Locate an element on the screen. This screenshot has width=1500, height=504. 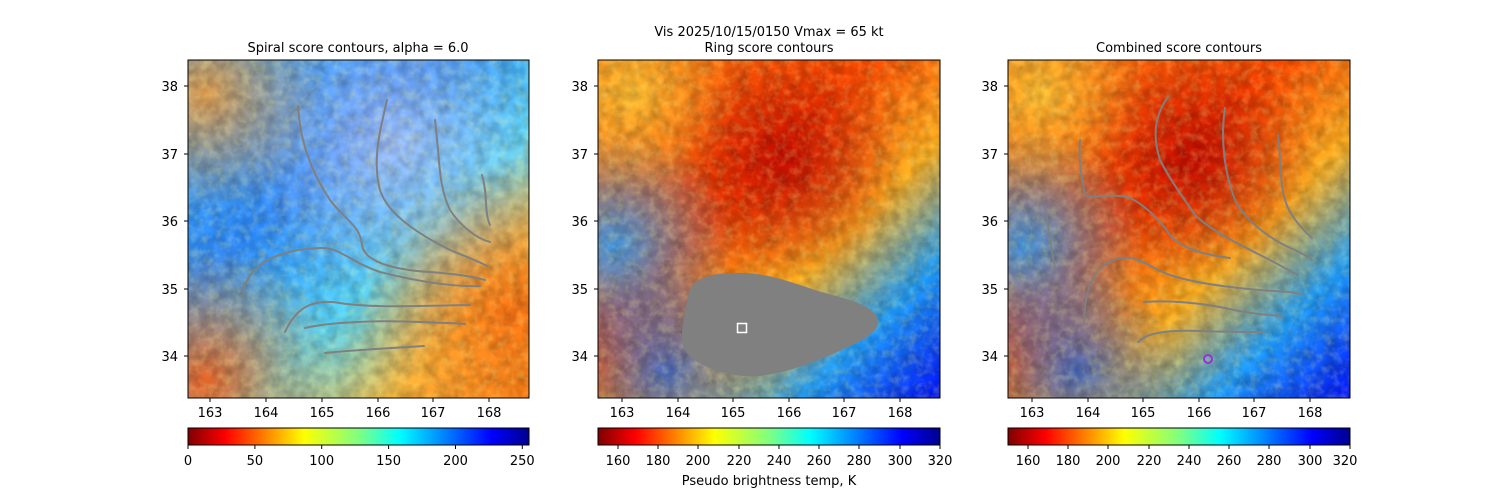
figure-suptitle: Vis 2025/10/15/0150 Vmax = 65 kt is located at coordinates (768, 32).